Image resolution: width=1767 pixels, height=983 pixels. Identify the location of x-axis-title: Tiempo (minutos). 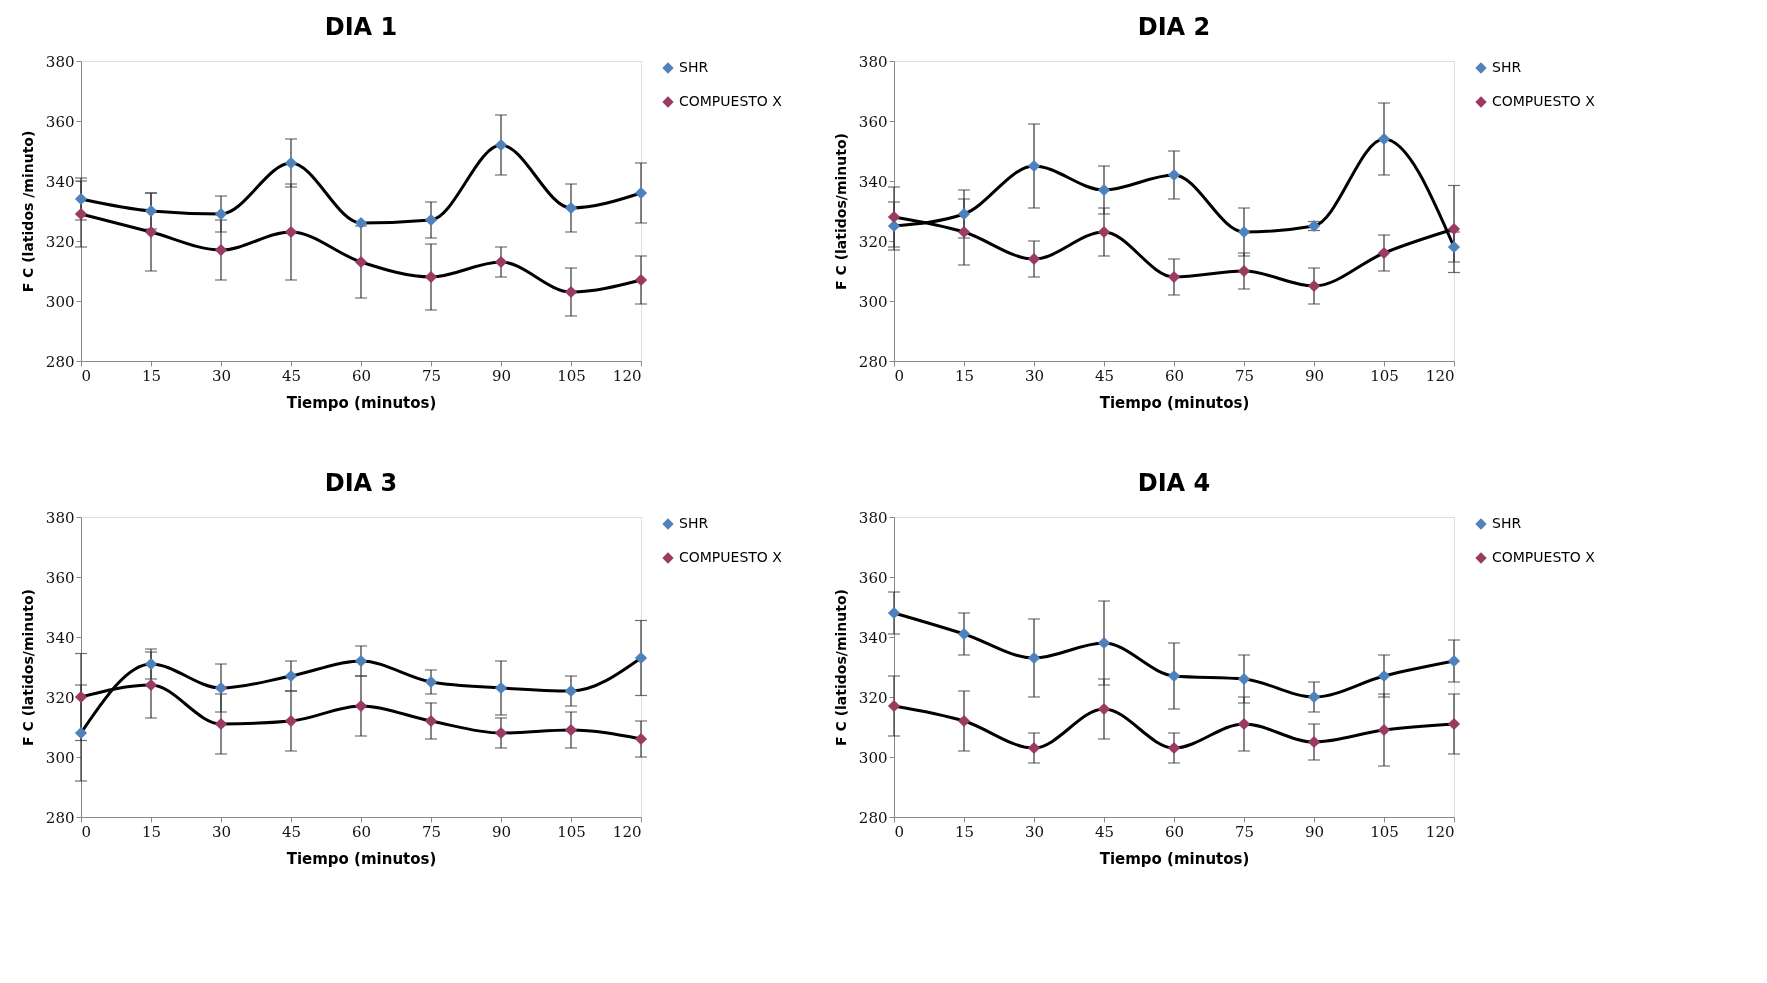
(361, 858).